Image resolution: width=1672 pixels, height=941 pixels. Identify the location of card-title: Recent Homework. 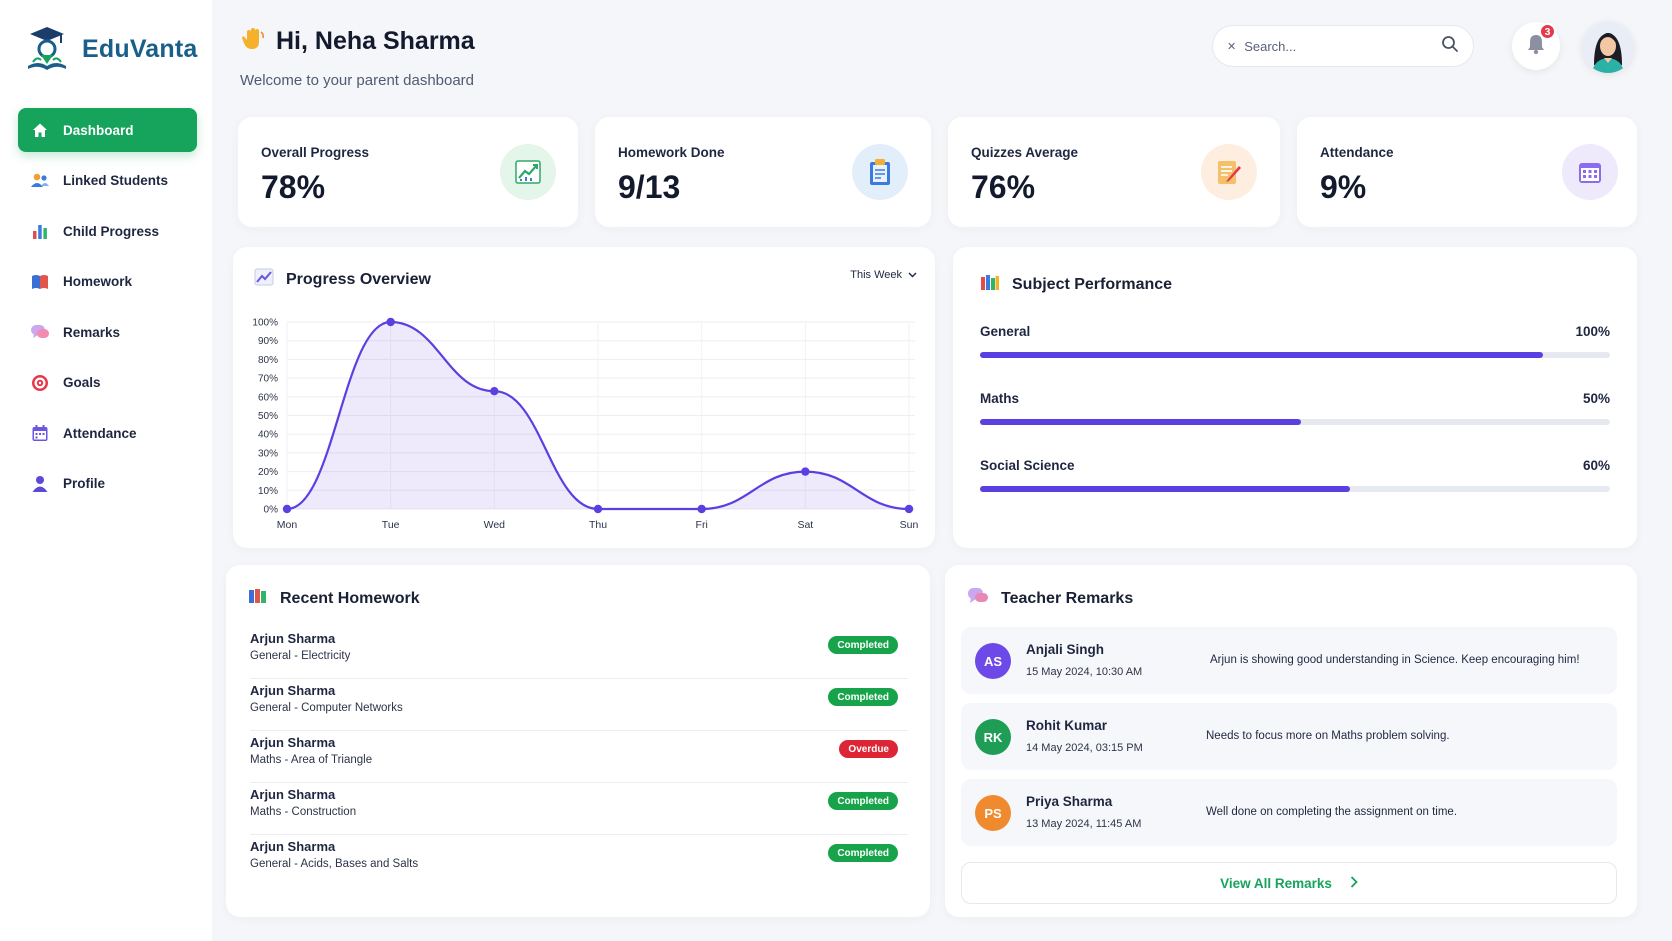
(350, 598).